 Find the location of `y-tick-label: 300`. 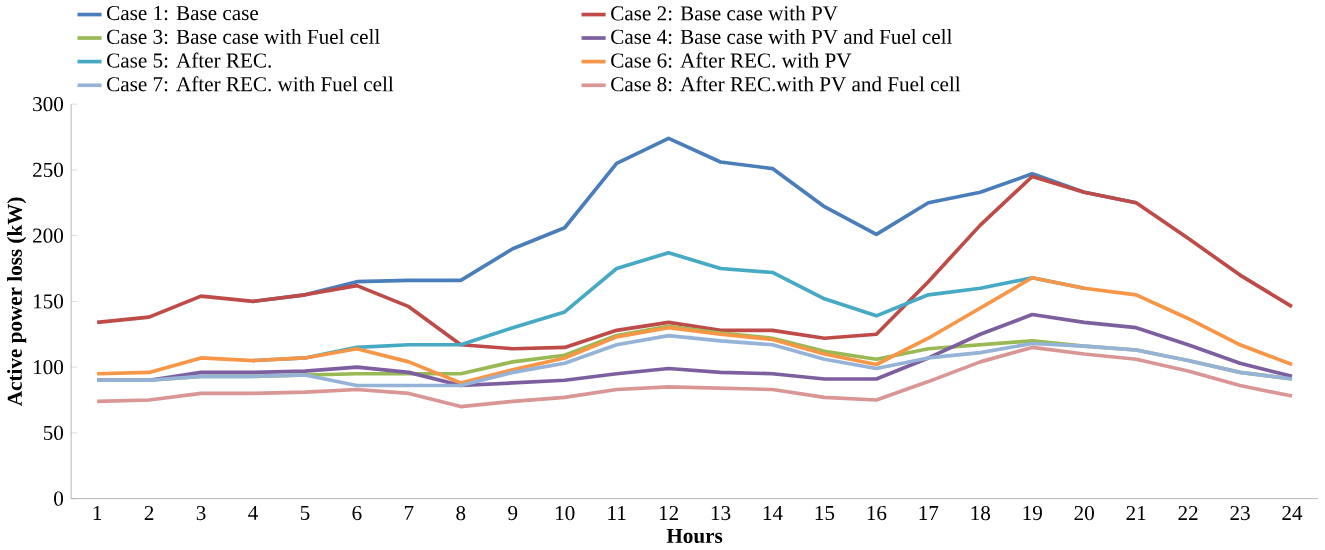

y-tick-label: 300 is located at coordinates (48, 104).